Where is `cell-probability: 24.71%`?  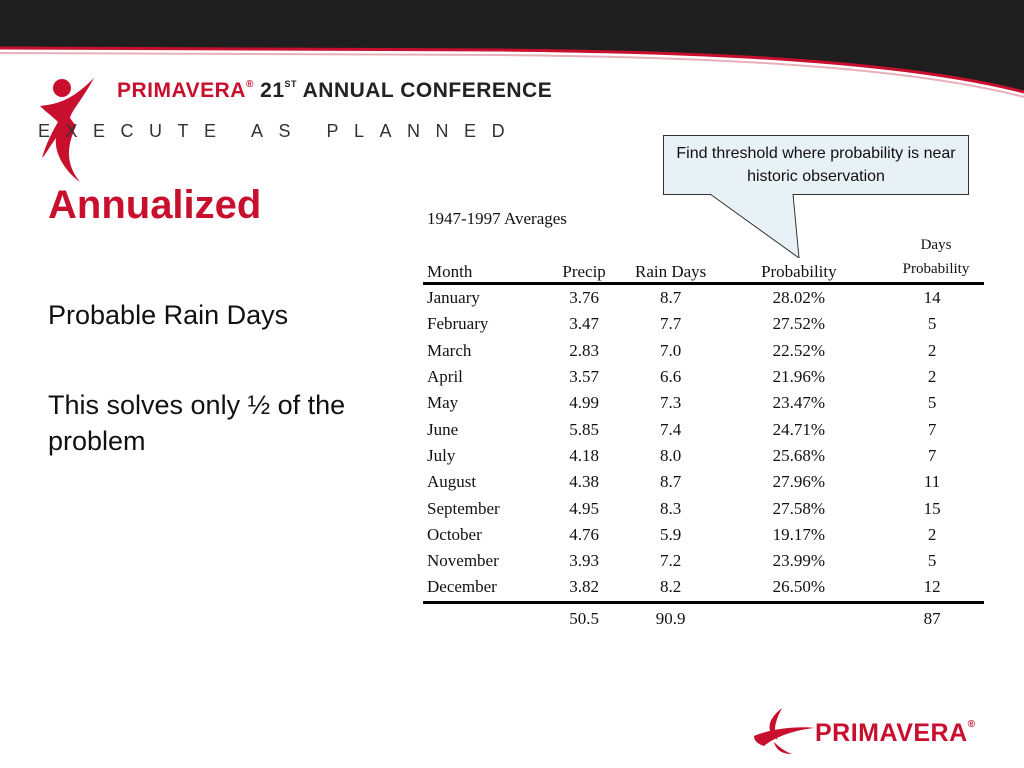
cell-probability: 24.71% is located at coordinates (799, 429).